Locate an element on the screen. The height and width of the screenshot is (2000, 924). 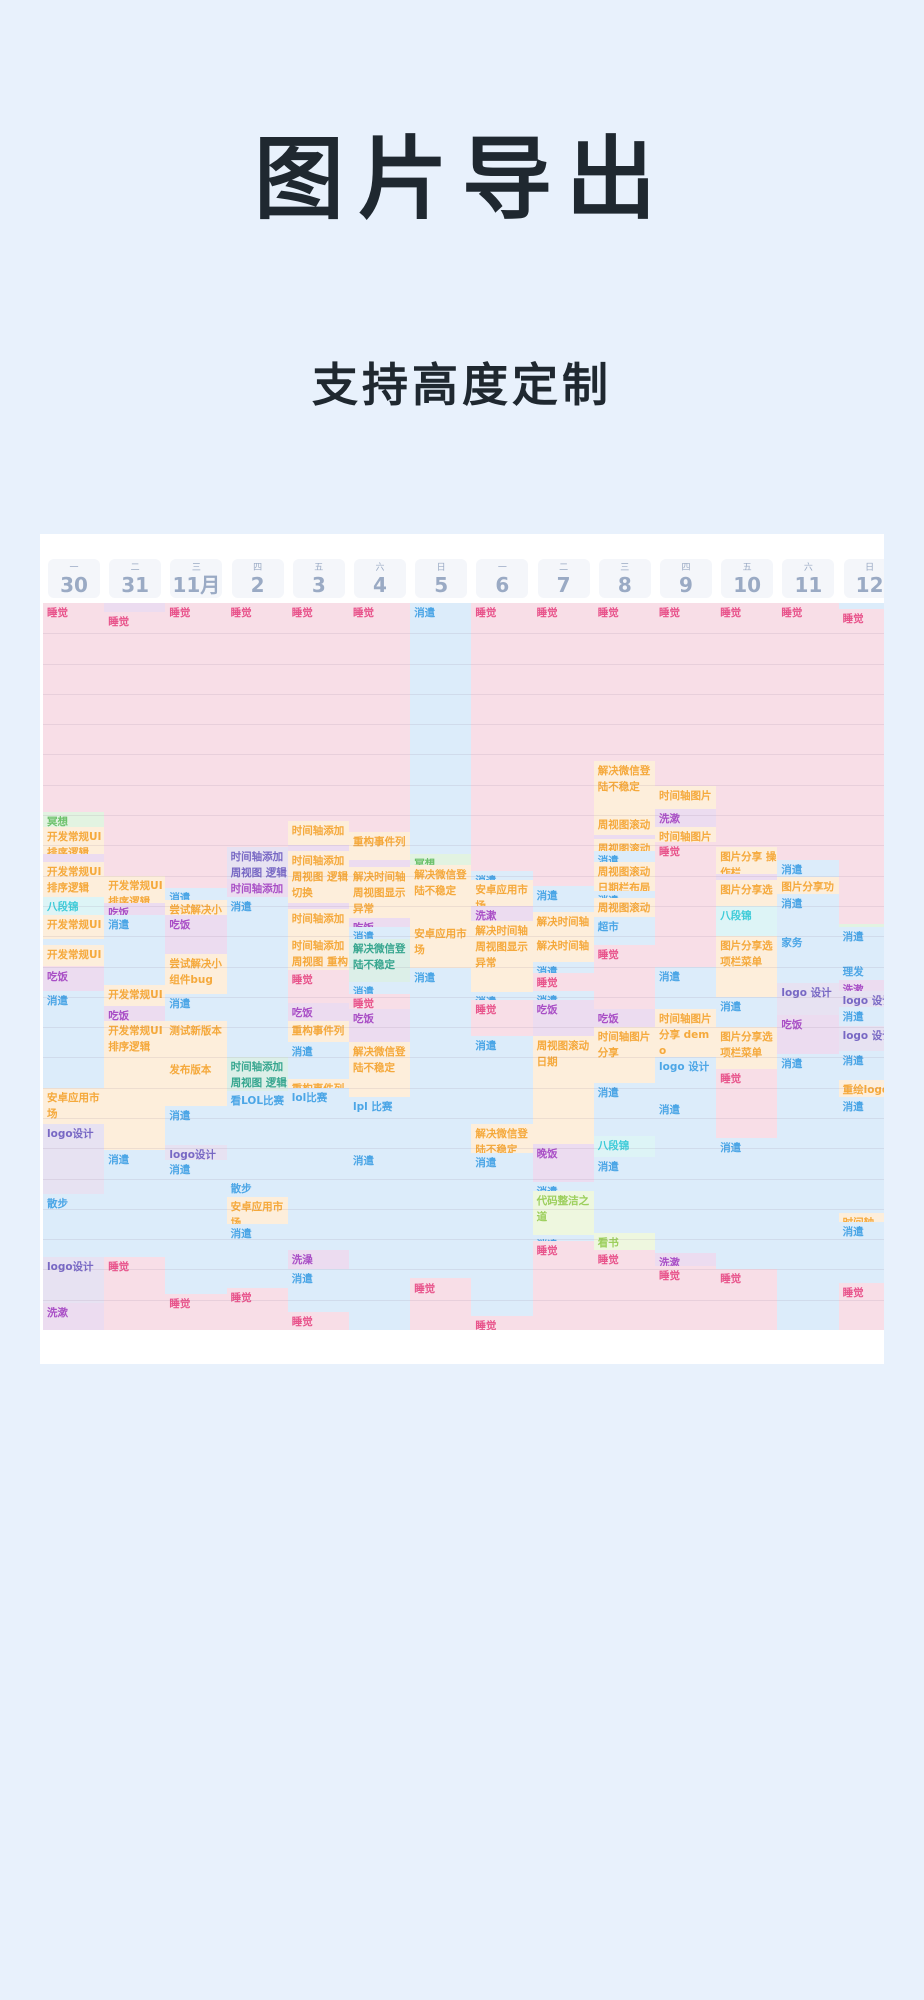
calendar-event: 超市 is located at coordinates (624, 931).